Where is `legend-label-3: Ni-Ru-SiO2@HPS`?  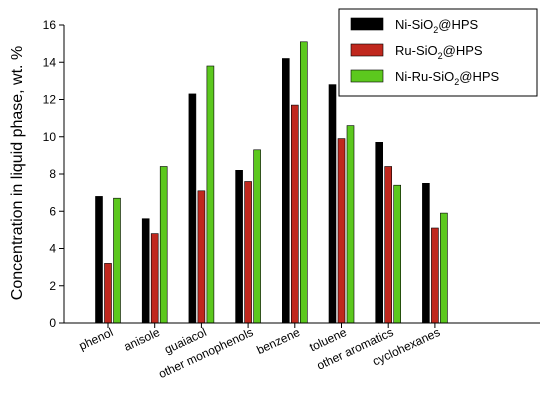
legend-label-3: Ni-Ru-SiO2@HPS is located at coordinates (447, 78).